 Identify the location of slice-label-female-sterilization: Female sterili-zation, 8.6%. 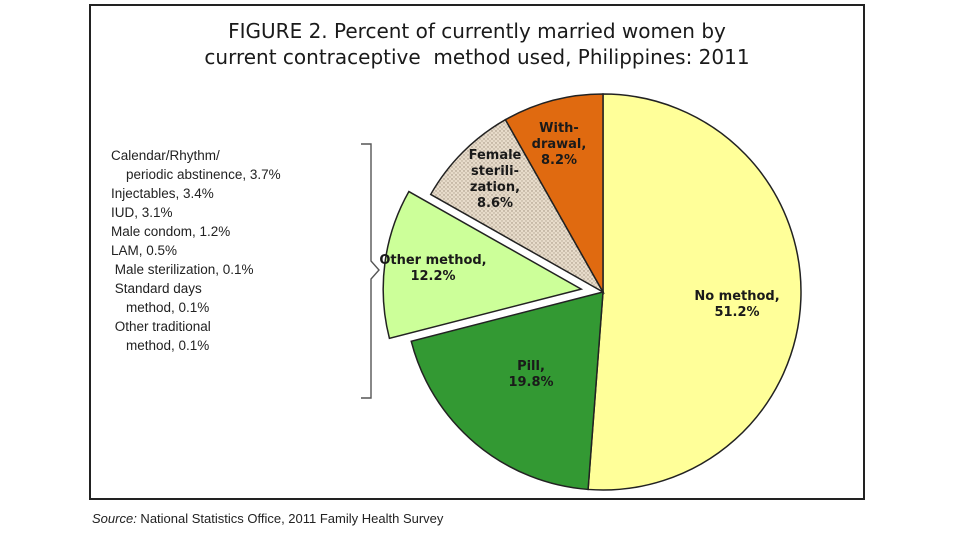
(495, 179).